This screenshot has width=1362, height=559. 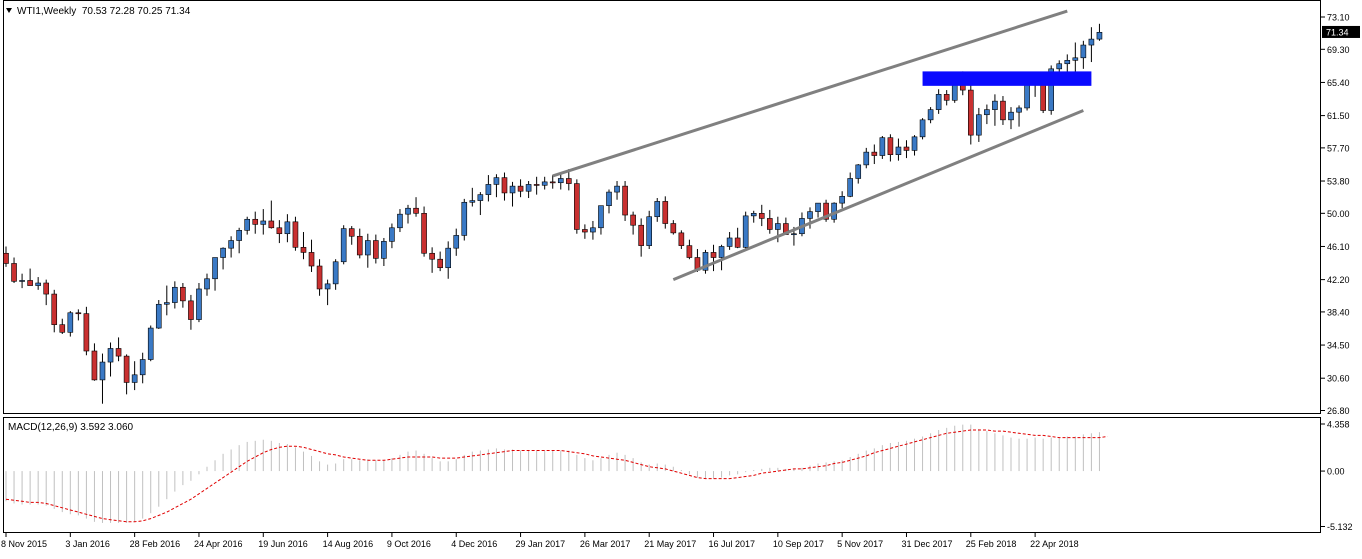 What do you see at coordinates (104, 11) in the screenshot?
I see `chart-title: WTI1,Weekly 70.53 72.28 70.25 71.34` at bounding box center [104, 11].